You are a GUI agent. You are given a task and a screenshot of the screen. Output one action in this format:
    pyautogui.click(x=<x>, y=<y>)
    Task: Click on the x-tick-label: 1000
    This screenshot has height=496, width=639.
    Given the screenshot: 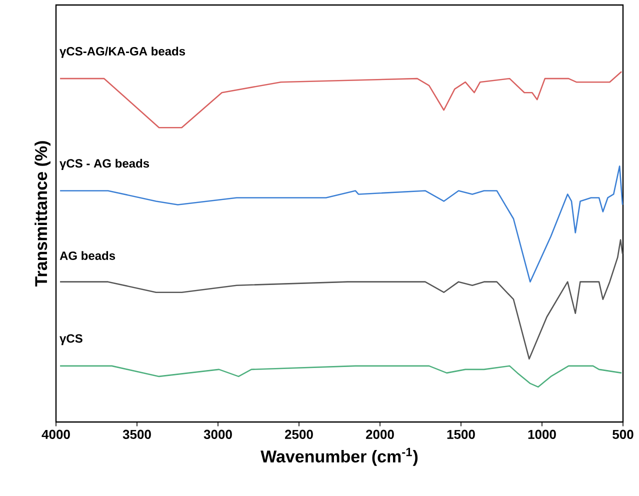 What is the action you would take?
    pyautogui.click(x=542, y=435)
    